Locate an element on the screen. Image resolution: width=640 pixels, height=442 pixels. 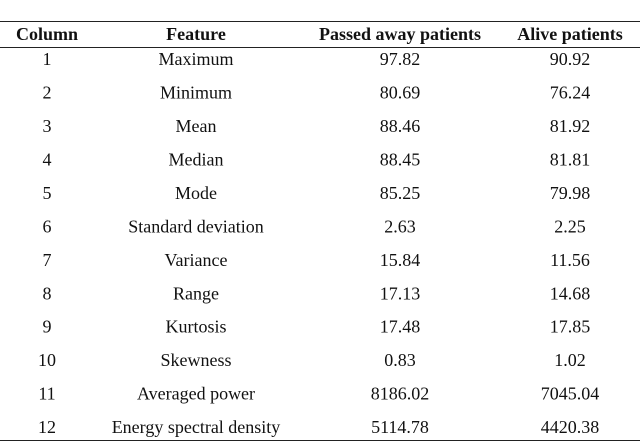
cell: 10 is located at coordinates (47, 360).